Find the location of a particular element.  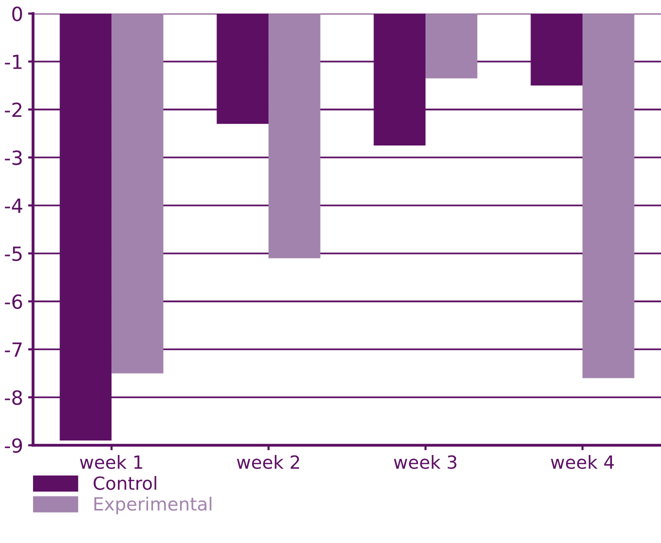

y-tick-label: 0 is located at coordinates (17, 14).